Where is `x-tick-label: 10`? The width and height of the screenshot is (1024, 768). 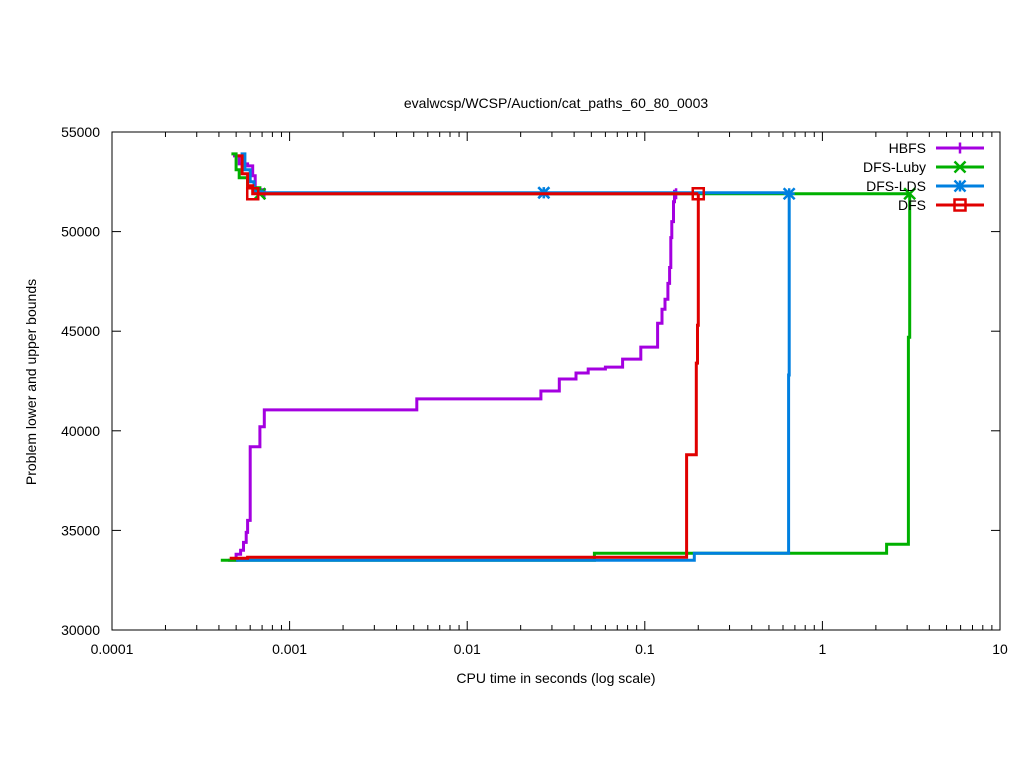
x-tick-label: 10 is located at coordinates (1000, 649).